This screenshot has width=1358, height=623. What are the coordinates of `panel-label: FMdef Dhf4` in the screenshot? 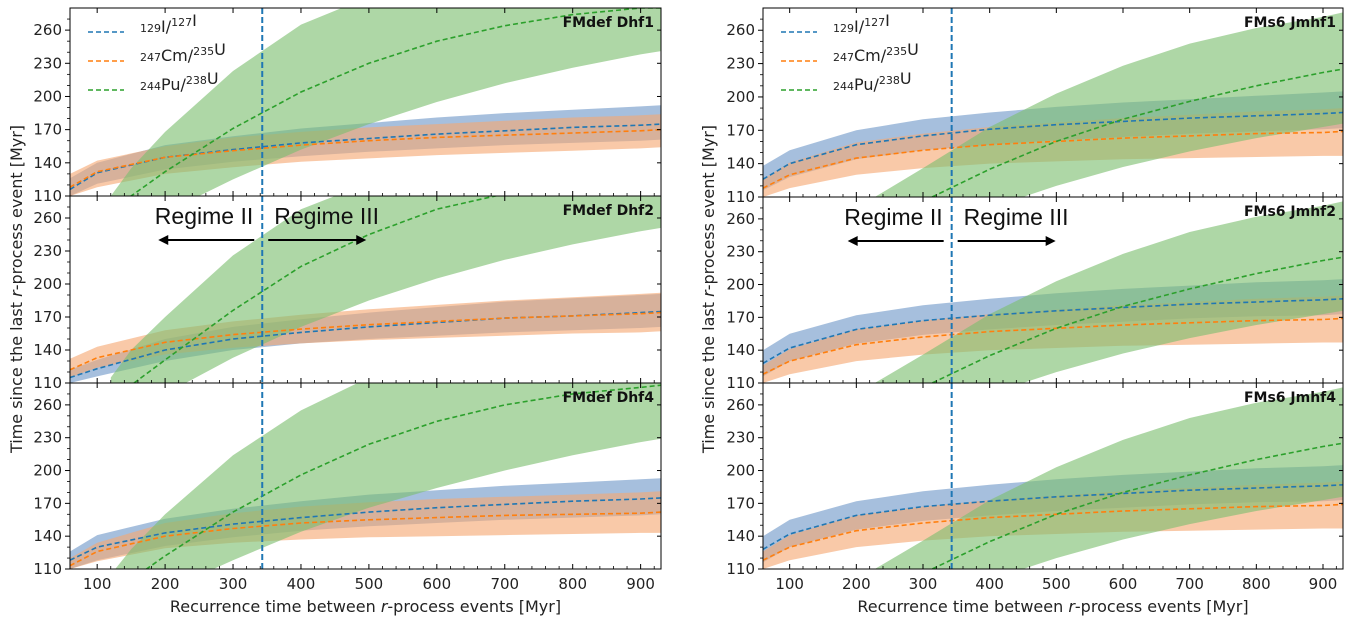 It's located at (609, 398).